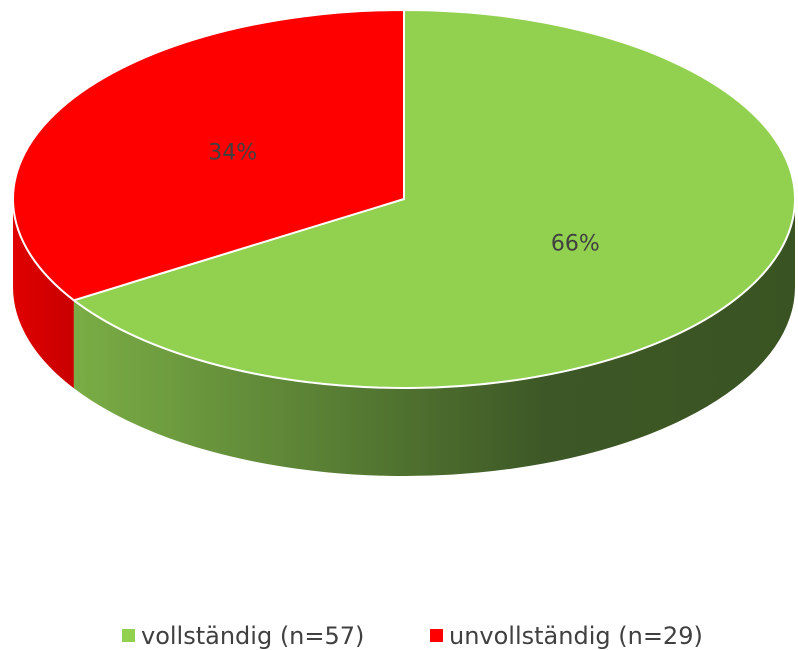  What do you see at coordinates (575, 244) in the screenshot?
I see `data-label: 66%` at bounding box center [575, 244].